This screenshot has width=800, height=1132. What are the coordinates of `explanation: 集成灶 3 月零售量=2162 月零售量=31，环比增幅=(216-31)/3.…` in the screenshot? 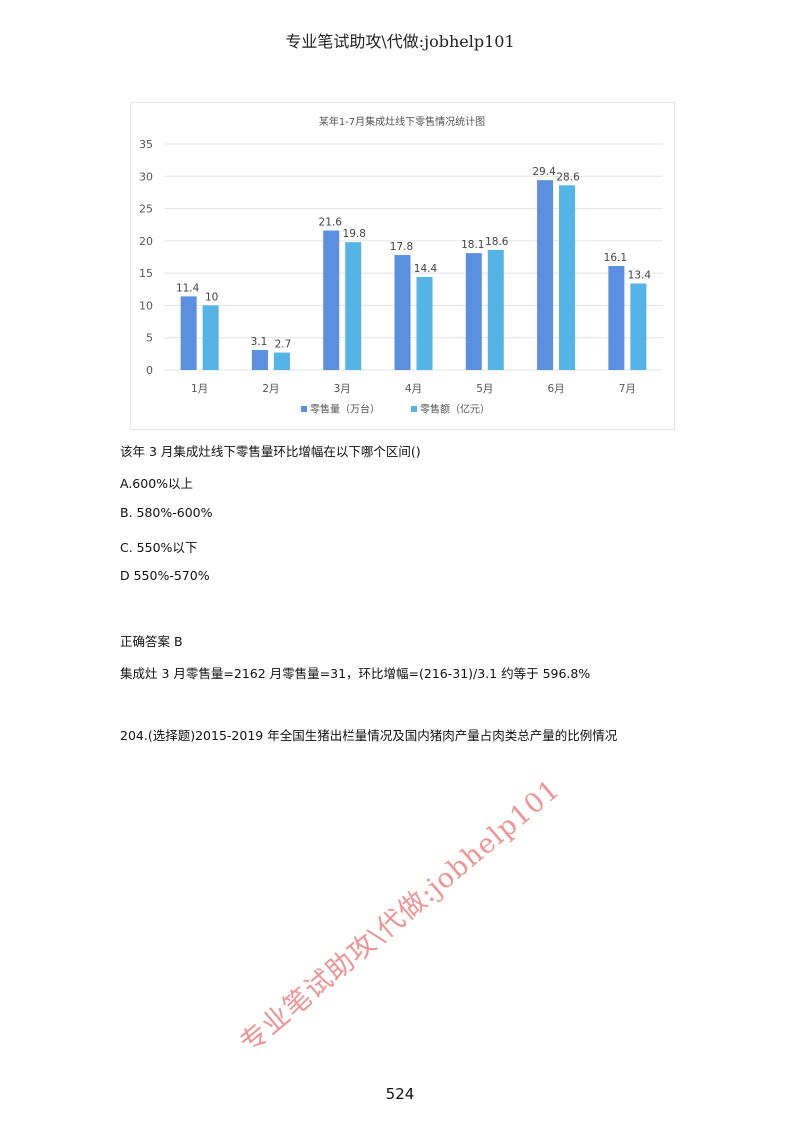 It's located at (355, 673).